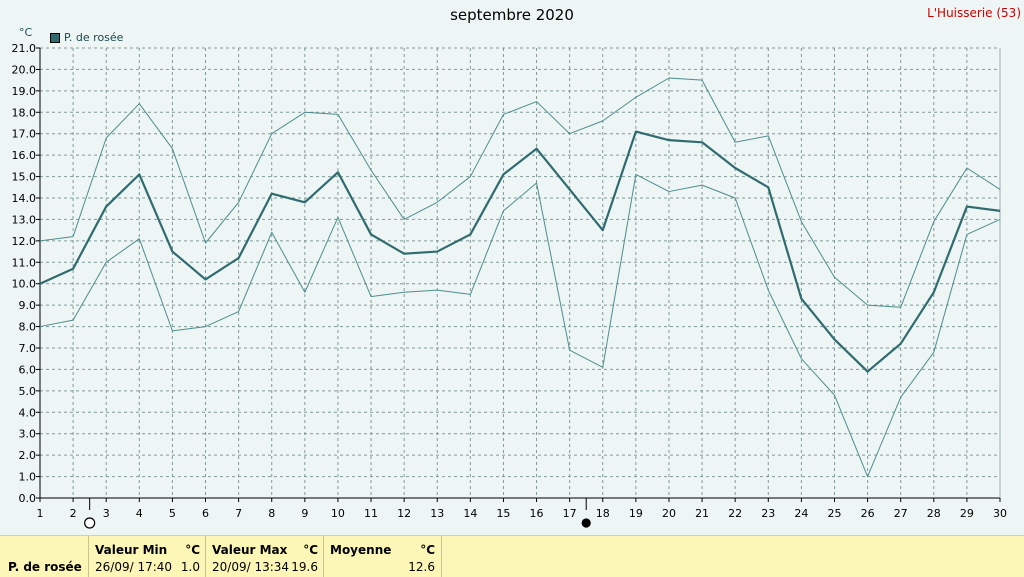  Describe the element at coordinates (106, 513) in the screenshot. I see `x-tick-label: 3` at that location.